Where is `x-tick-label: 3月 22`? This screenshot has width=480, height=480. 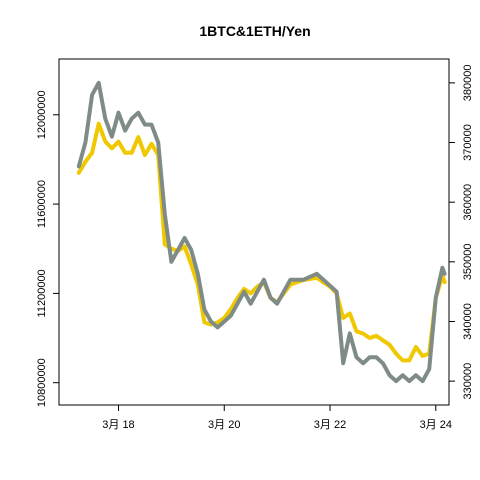
x-tick-label: 3月 22 is located at coordinates (330, 425).